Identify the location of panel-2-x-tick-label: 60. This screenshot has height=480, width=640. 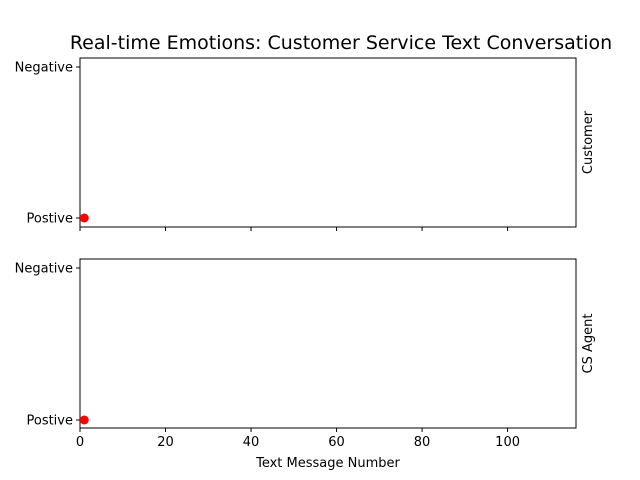
(336, 442).